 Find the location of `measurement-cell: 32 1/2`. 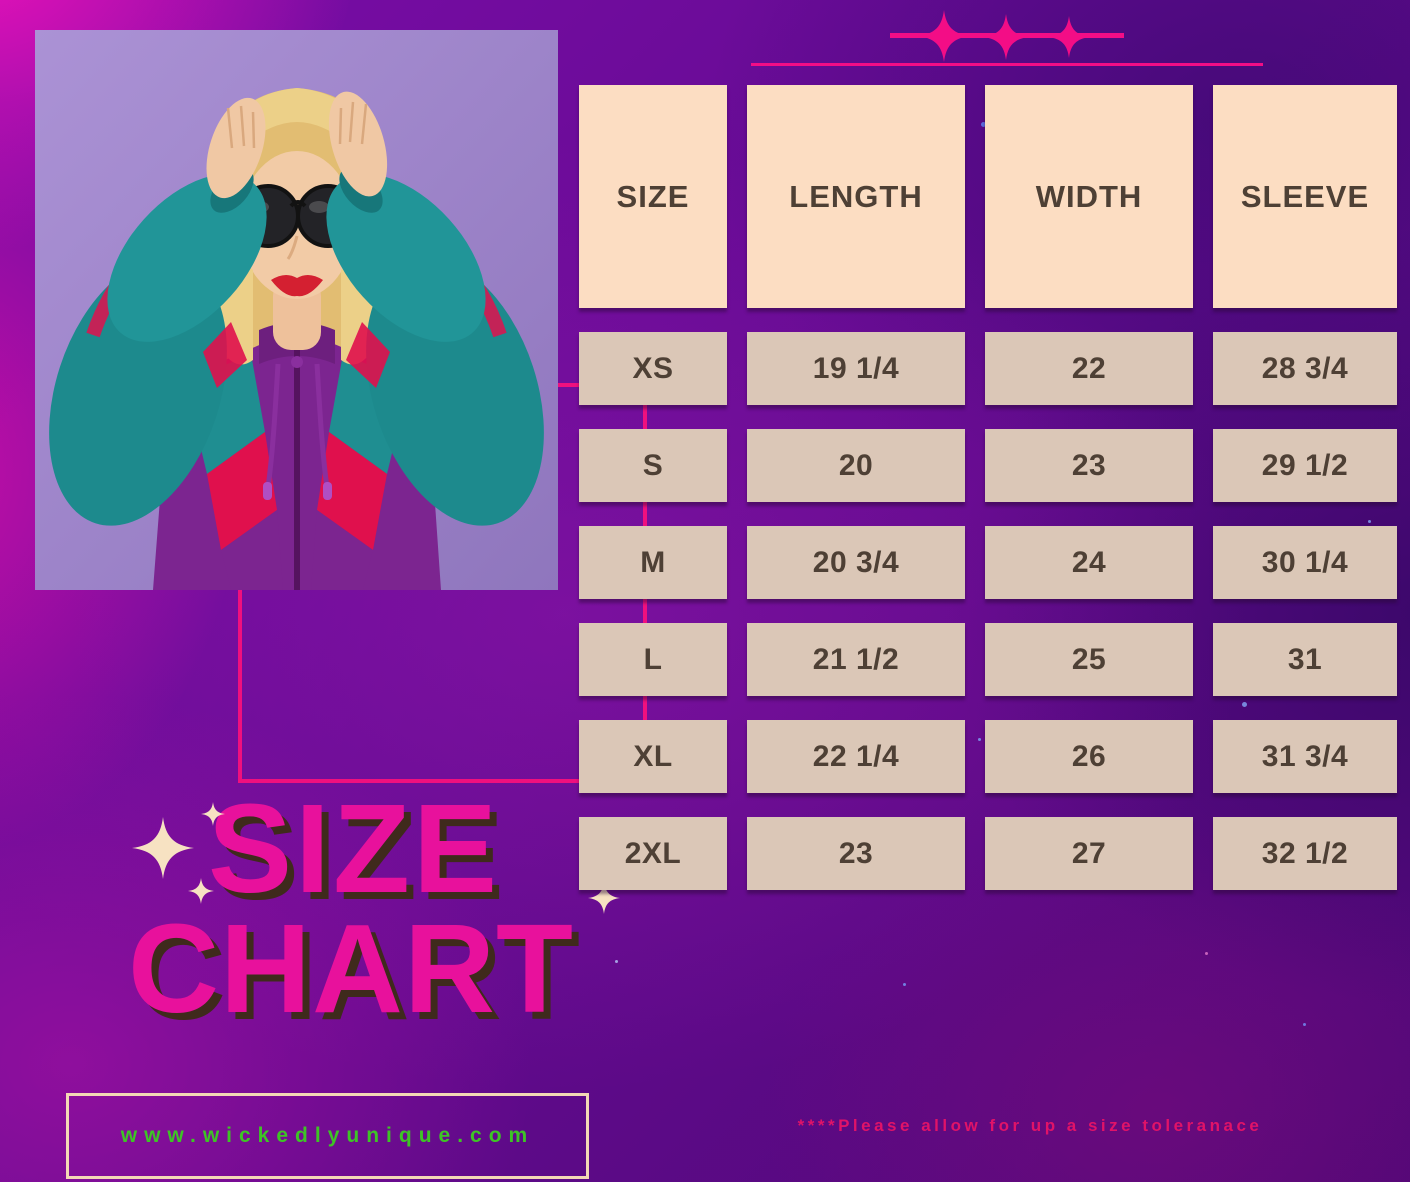

measurement-cell: 32 1/2 is located at coordinates (1305, 853).